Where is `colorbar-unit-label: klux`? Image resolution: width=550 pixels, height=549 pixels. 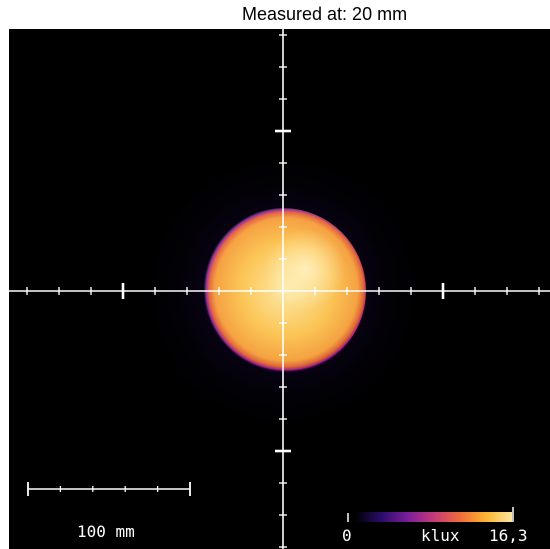
colorbar-unit-label: klux is located at coordinates (440, 535).